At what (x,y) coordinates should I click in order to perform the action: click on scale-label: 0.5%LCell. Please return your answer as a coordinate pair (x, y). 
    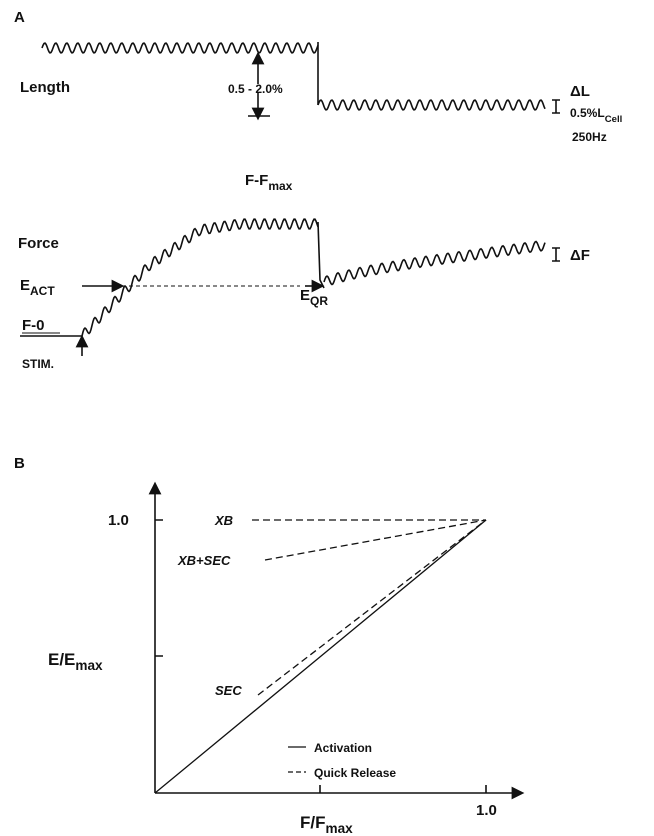
    Looking at the image, I should click on (596, 115).